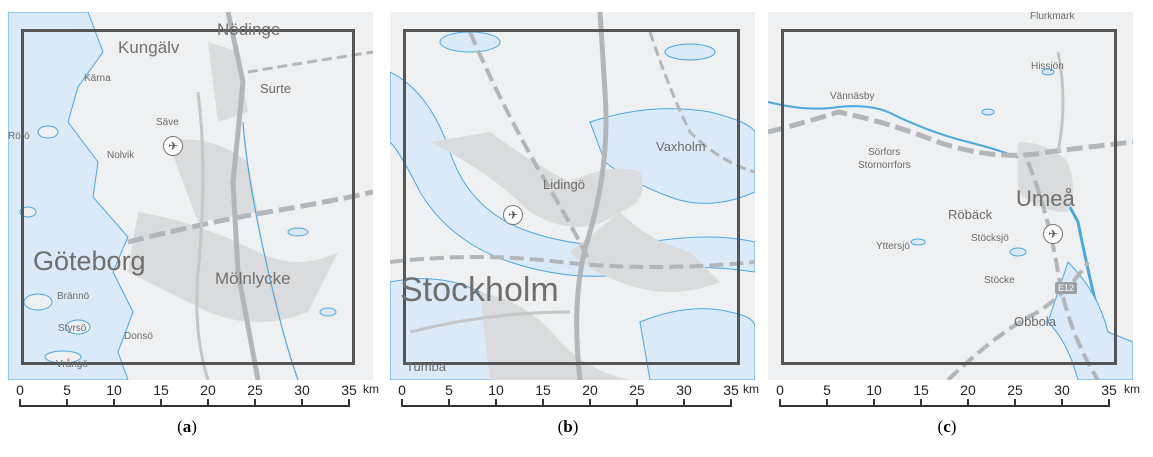  What do you see at coordinates (479, 290) in the screenshot?
I see `place-label-major: Stockholm` at bounding box center [479, 290].